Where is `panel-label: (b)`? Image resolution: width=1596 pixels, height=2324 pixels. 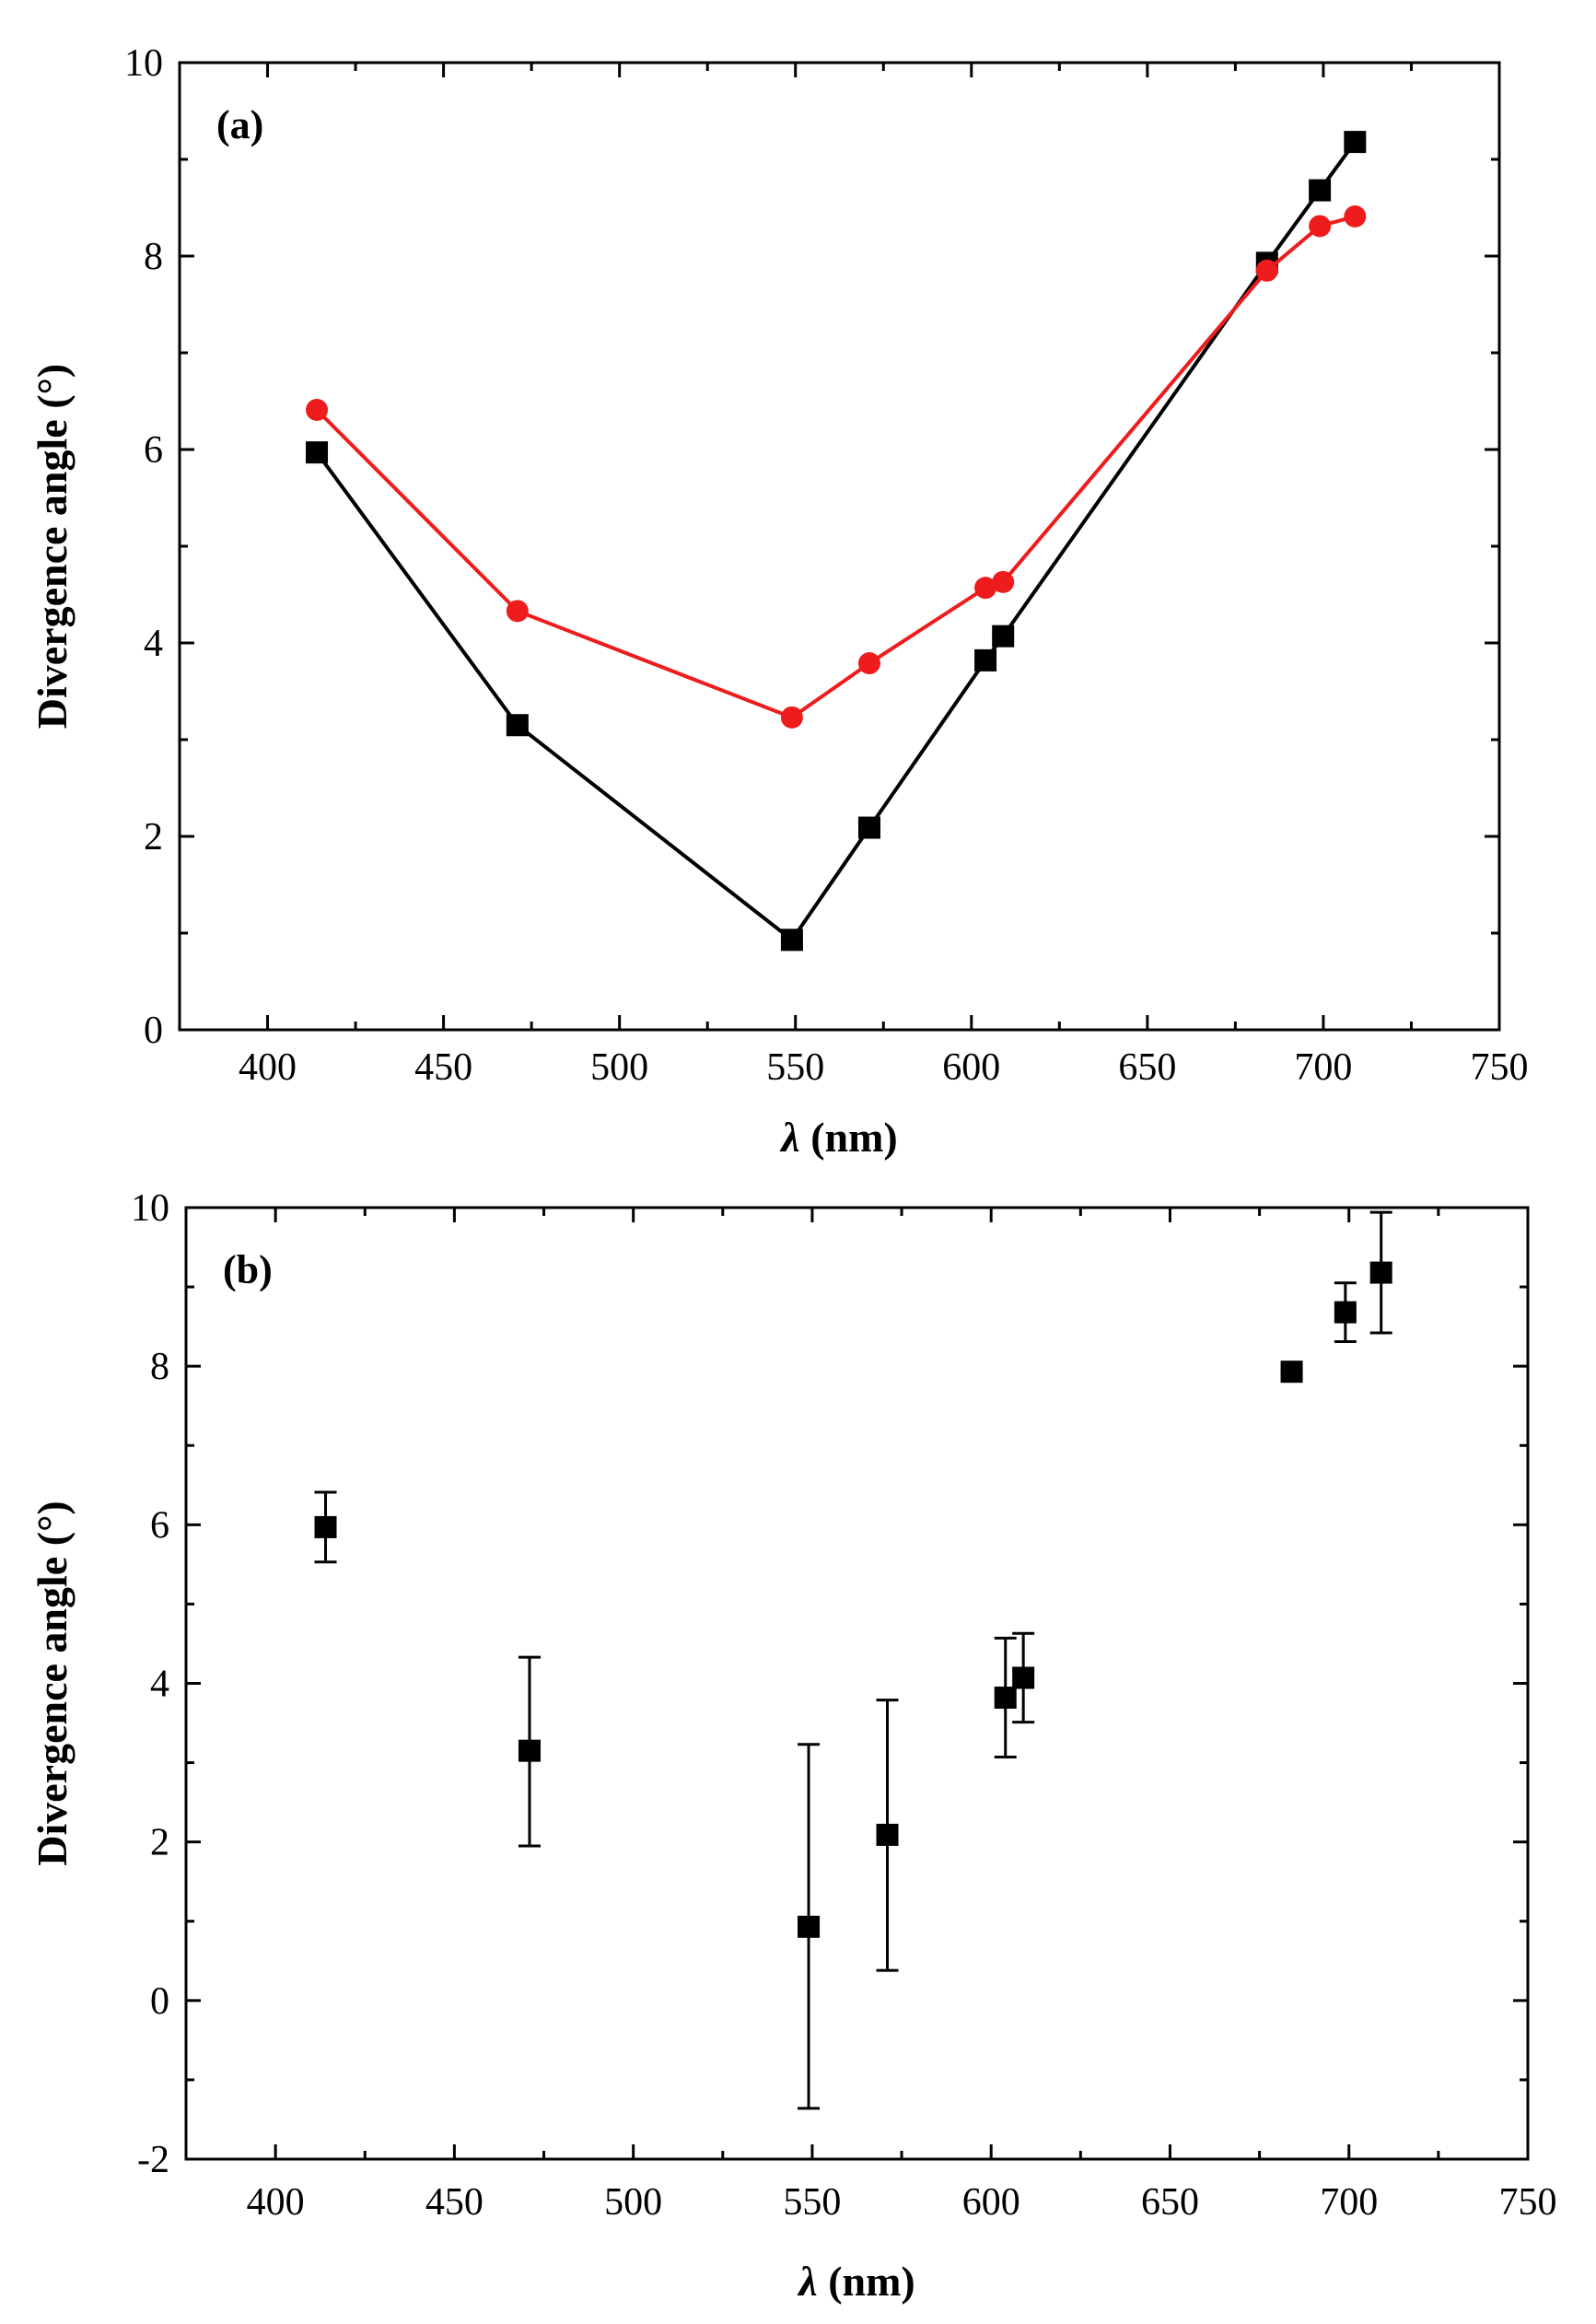 panel-label: (b) is located at coordinates (248, 1269).